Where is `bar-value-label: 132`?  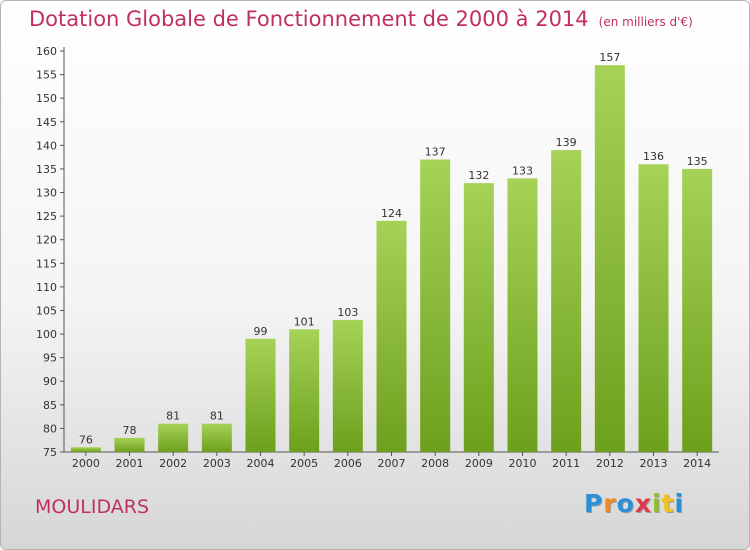 bar-value-label: 132 is located at coordinates (478, 175).